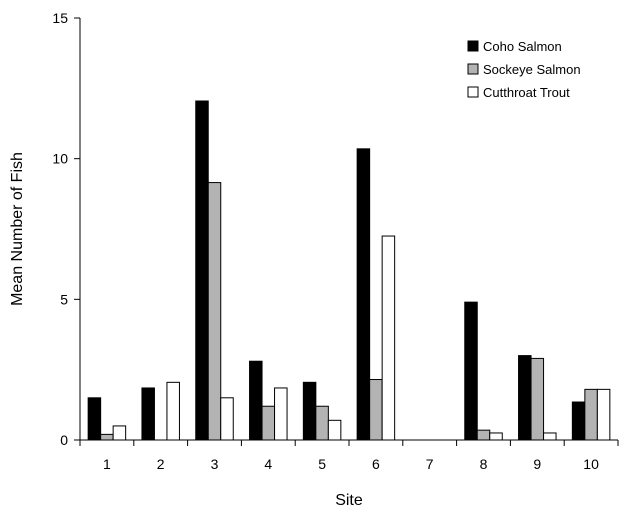 Image resolution: width=629 pixels, height=512 pixels. I want to click on legend-label: Sockeye Salmon, so click(532, 69).